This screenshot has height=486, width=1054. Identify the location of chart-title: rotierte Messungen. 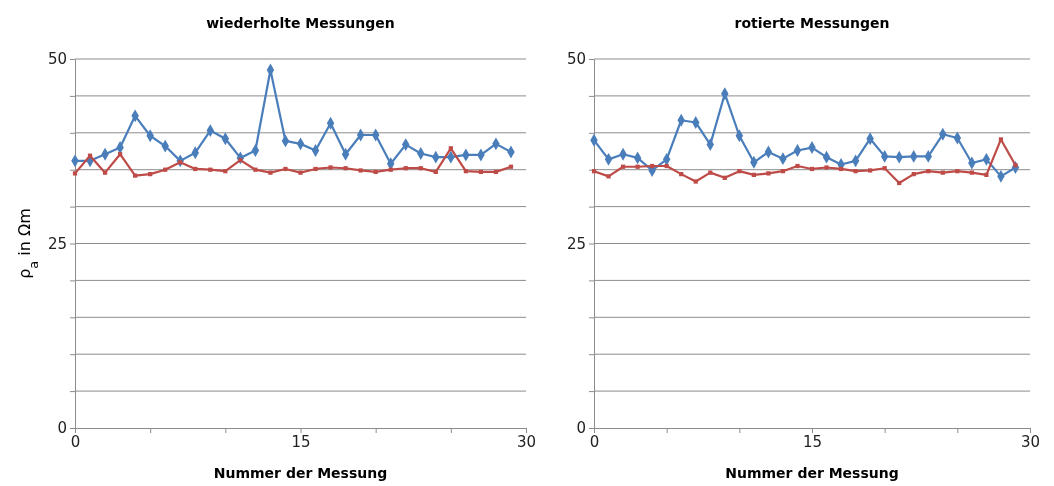
(812, 23).